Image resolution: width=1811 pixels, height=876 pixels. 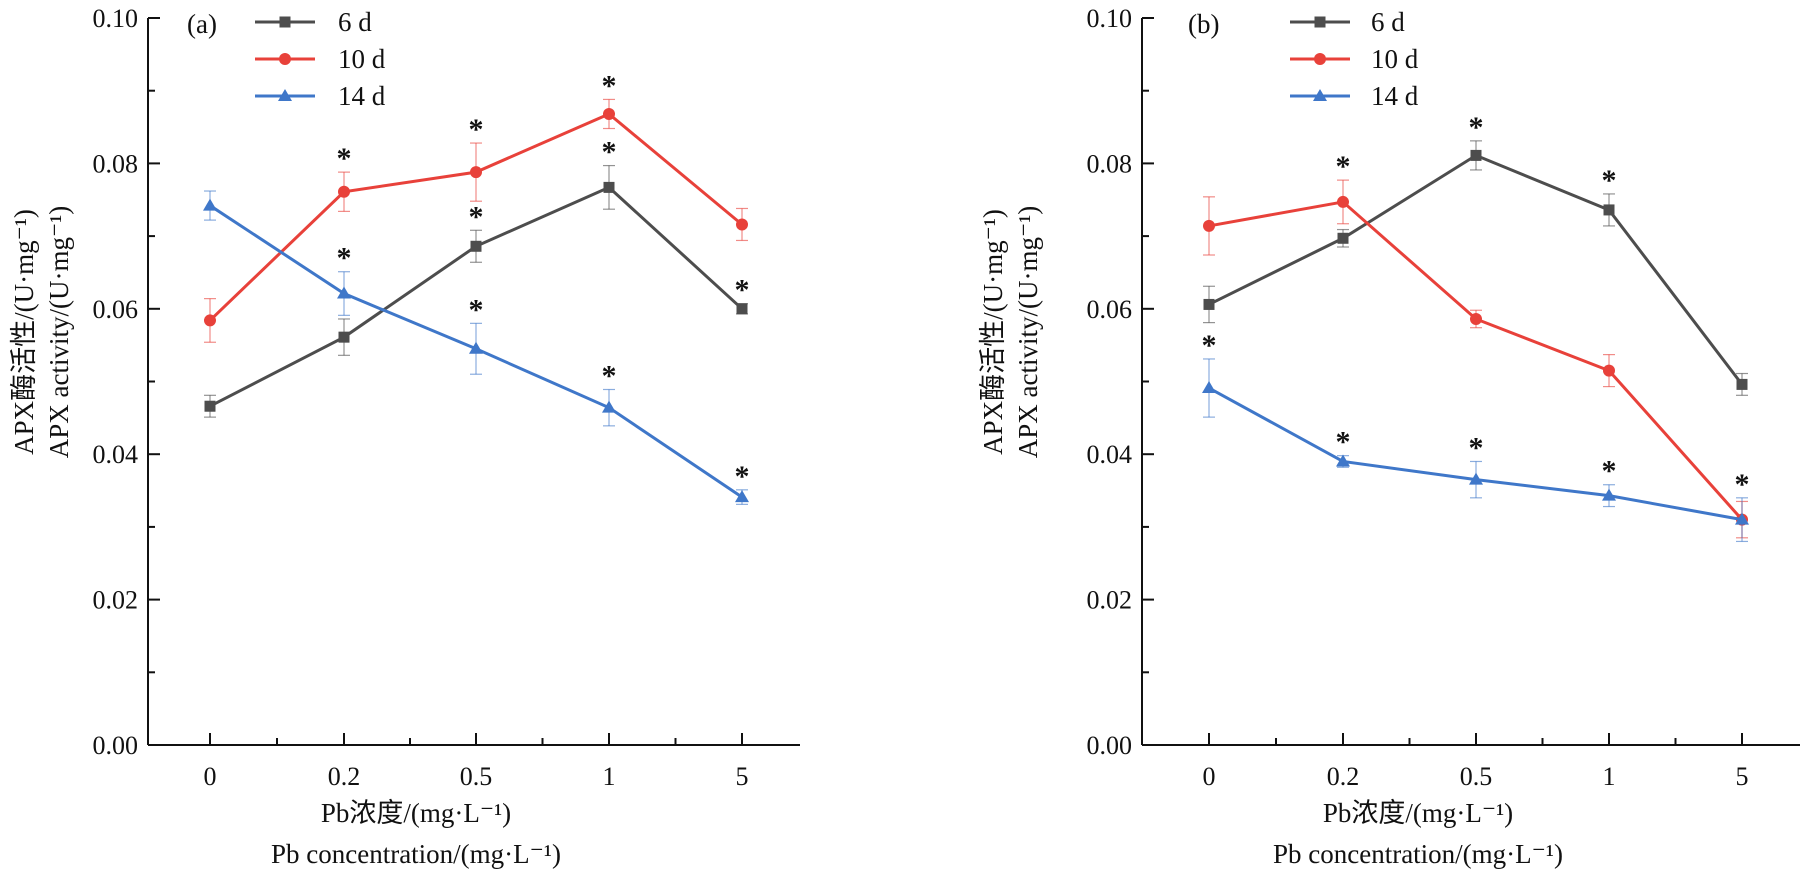 I want to click on panel-label: (a), so click(x=202, y=24).